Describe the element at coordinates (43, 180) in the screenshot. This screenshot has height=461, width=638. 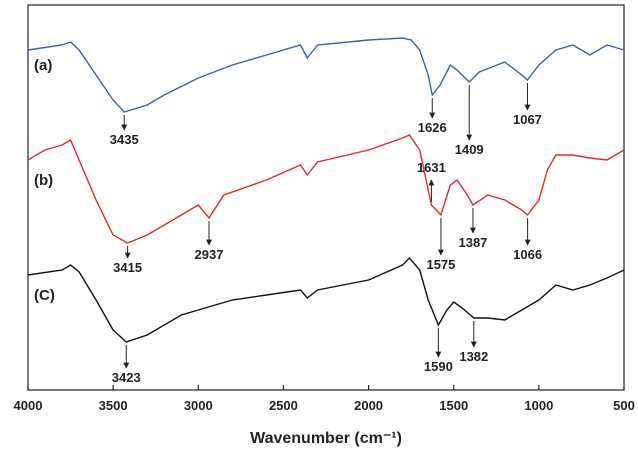
I see `series-label: (b)` at that location.